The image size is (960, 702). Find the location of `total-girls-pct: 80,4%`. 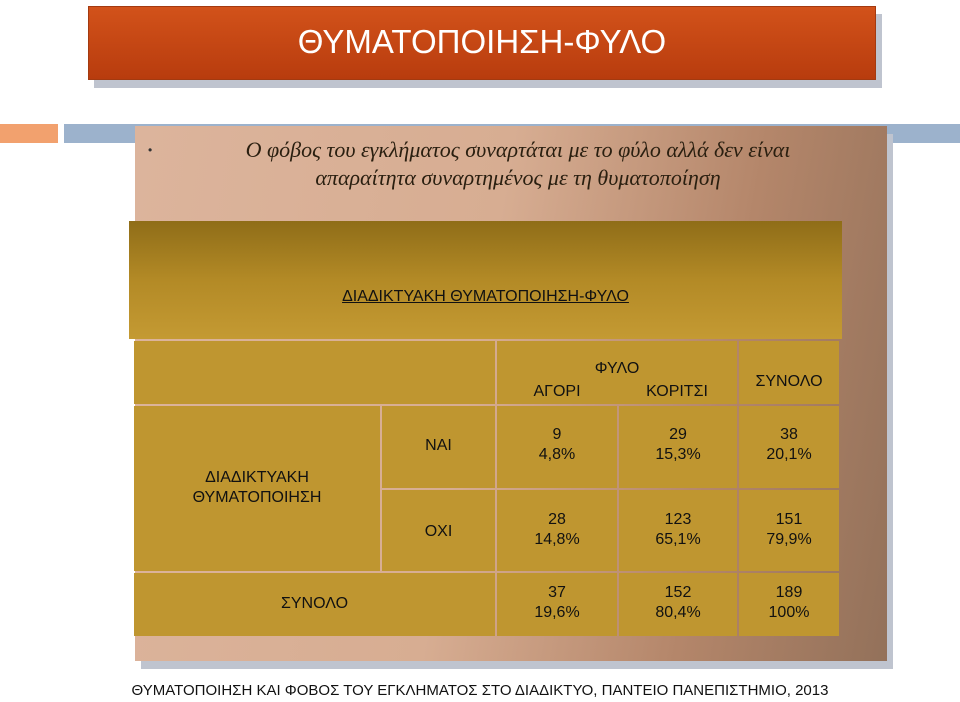

total-girls-pct: 80,4% is located at coordinates (678, 612).